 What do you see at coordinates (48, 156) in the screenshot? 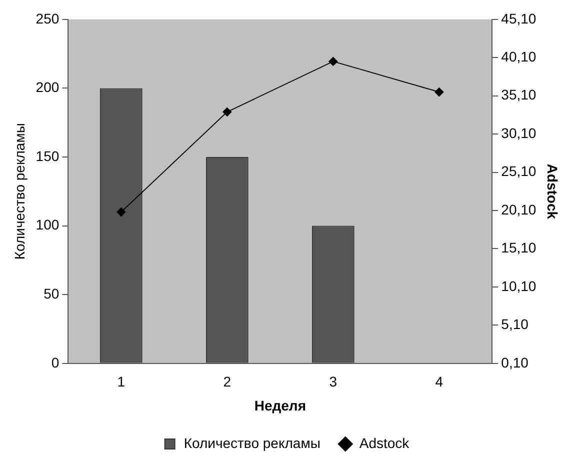
I see `y-tick-label: 150` at bounding box center [48, 156].